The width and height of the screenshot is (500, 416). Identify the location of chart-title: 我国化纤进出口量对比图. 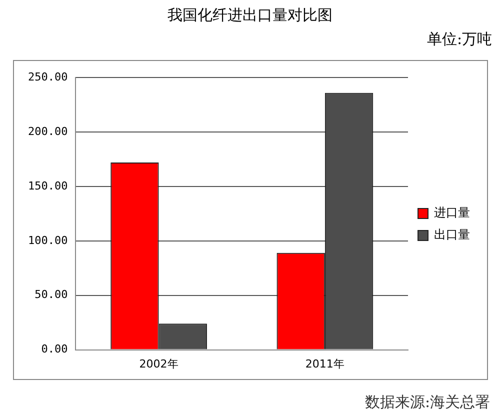
(250, 15).